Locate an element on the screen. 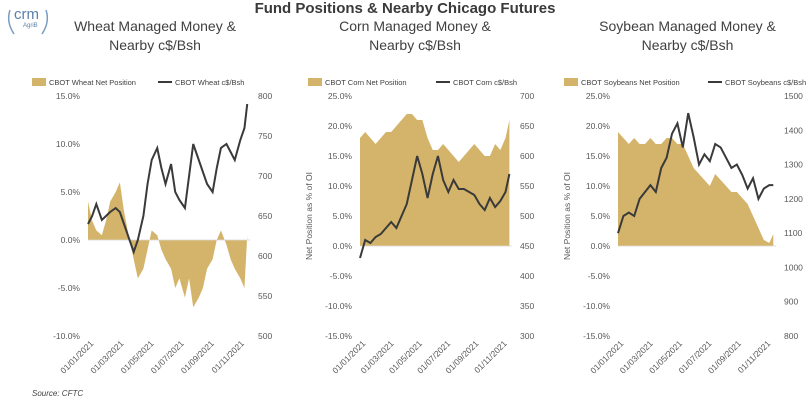 The width and height of the screenshot is (810, 401). source-note: Source: CFTC is located at coordinates (58, 393).